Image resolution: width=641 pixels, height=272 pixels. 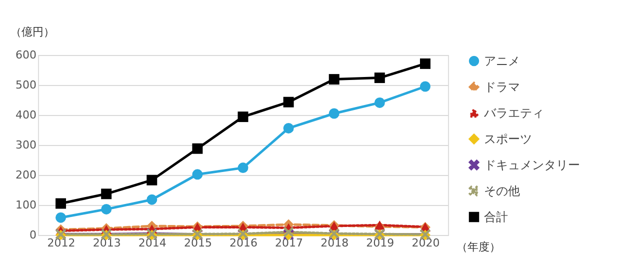 What do you see at coordinates (244, 243) in the screenshot?
I see `x-tick-label: 2016` at bounding box center [244, 243].